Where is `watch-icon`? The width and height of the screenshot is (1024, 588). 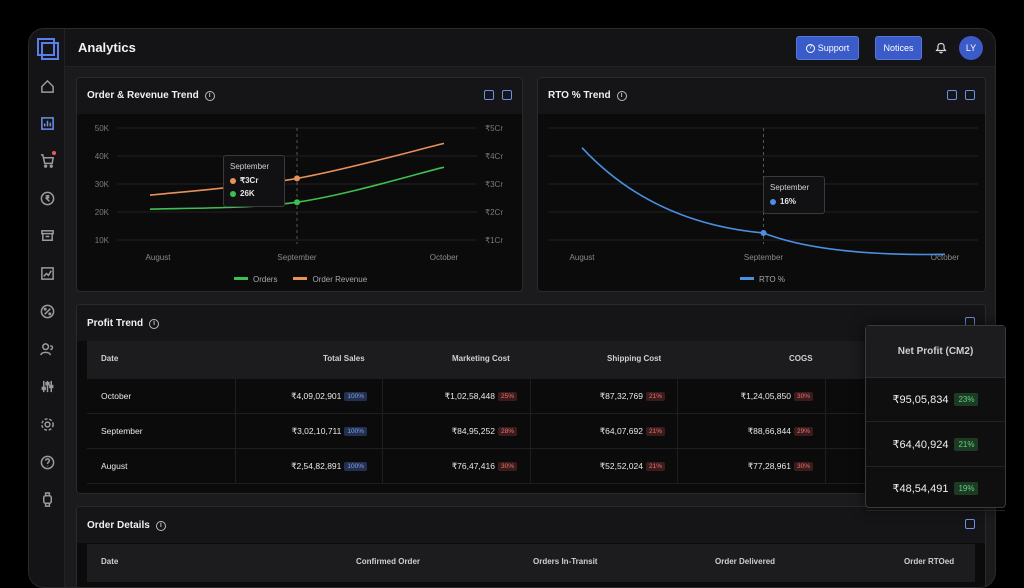
watch-icon is located at coordinates (47, 499).